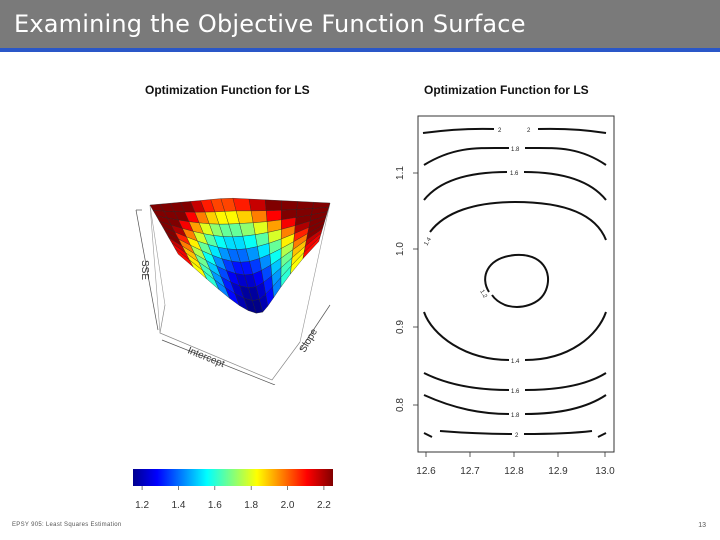  I want to click on contour-label-center-1-2: 1.2, so click(483, 294).